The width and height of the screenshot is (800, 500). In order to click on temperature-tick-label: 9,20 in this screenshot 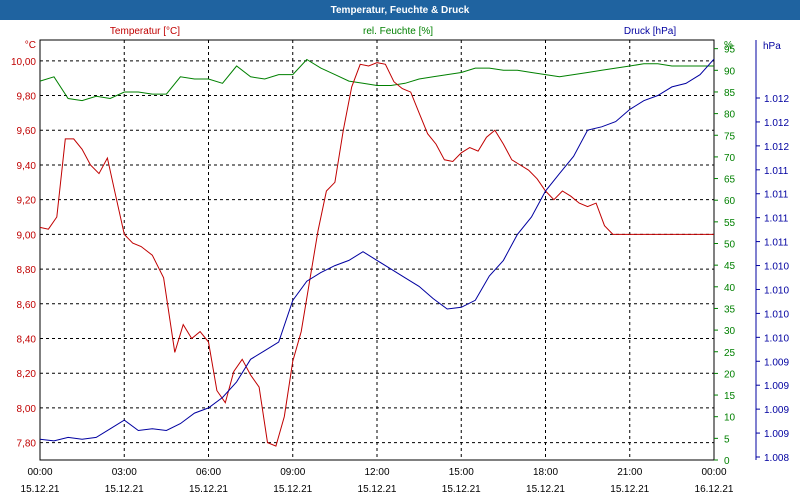, I will do `click(27, 201)`.